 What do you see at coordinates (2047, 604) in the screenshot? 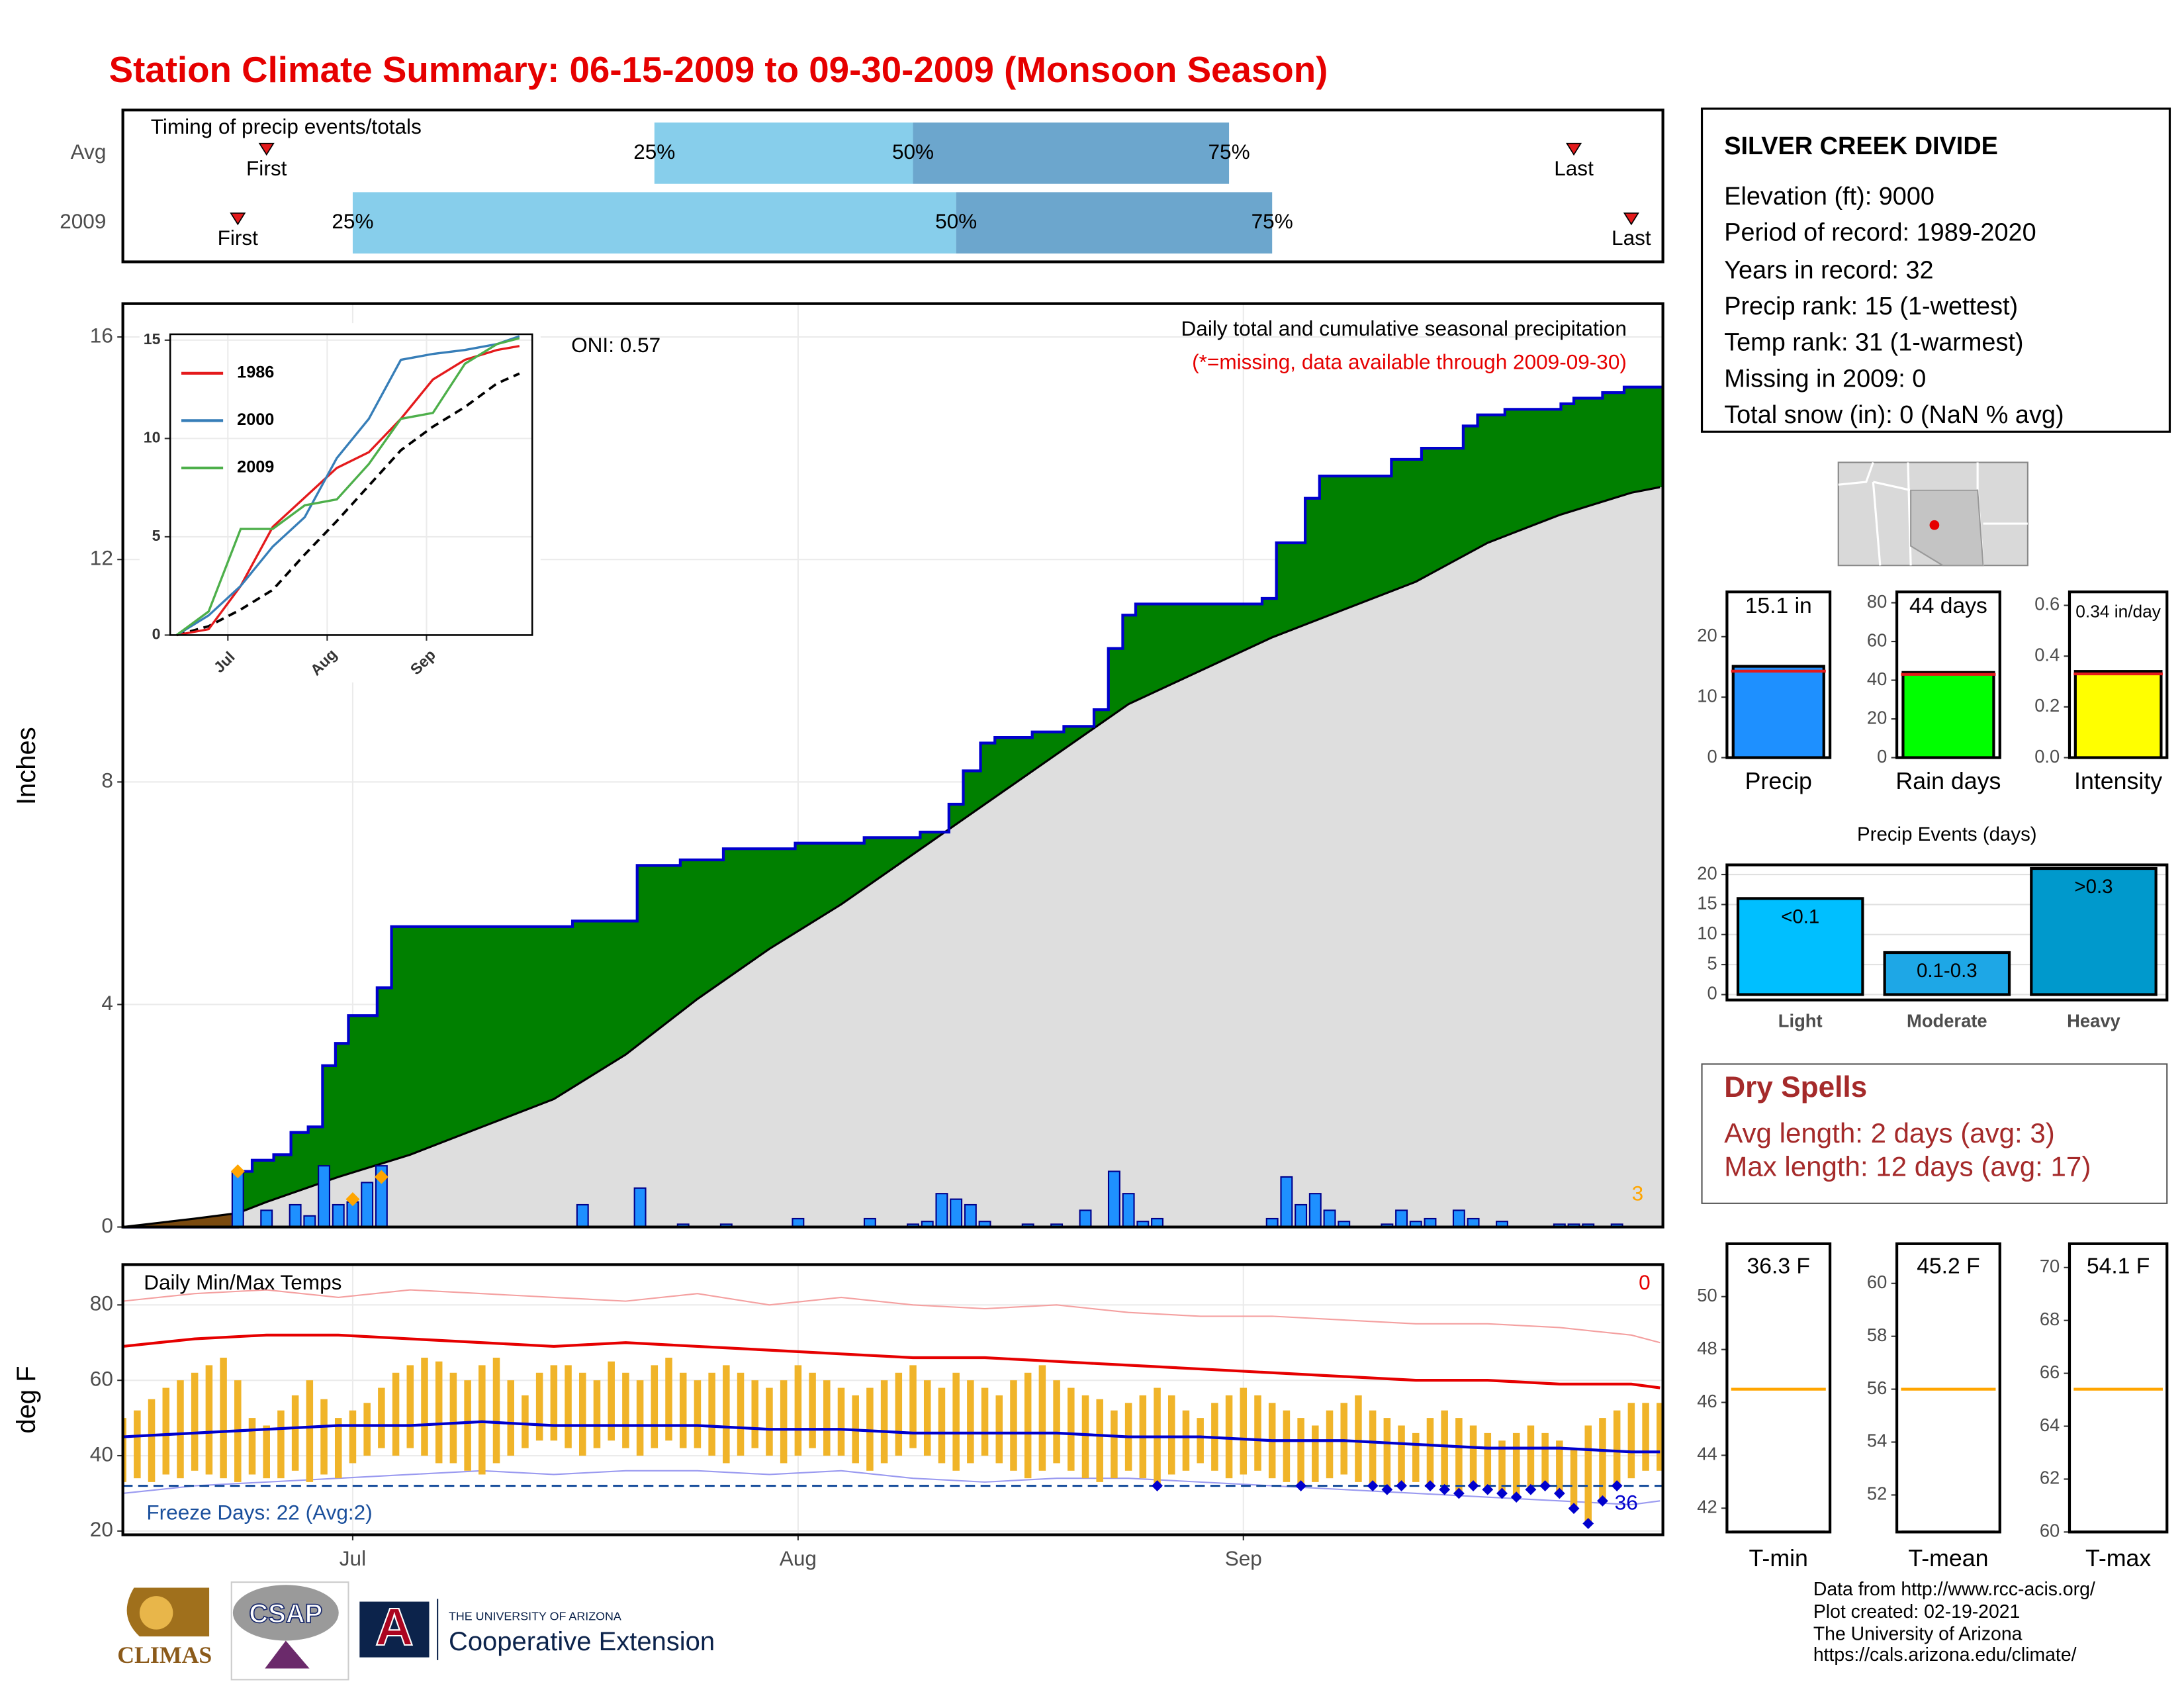
I see `y-tick-label: 0.6` at bounding box center [2047, 604].